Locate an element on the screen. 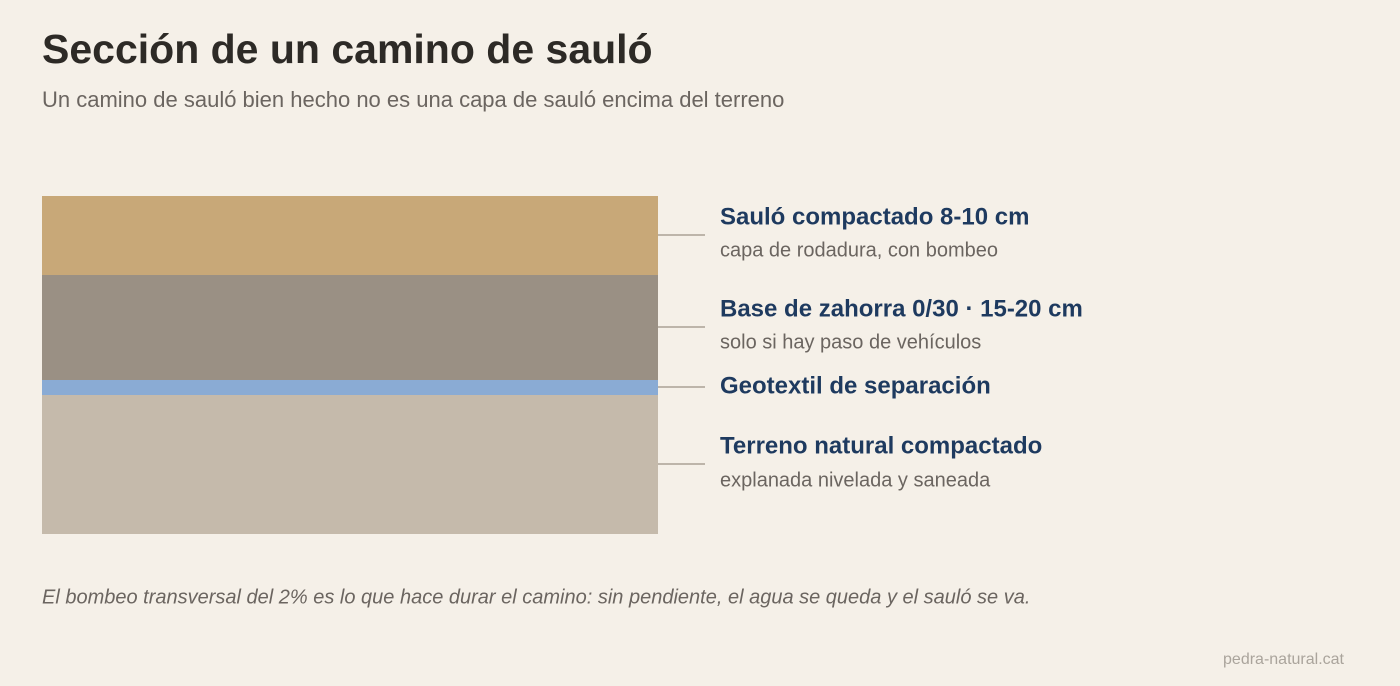  layer-label: Sauló compactado 8-10 cm is located at coordinates (874, 216).